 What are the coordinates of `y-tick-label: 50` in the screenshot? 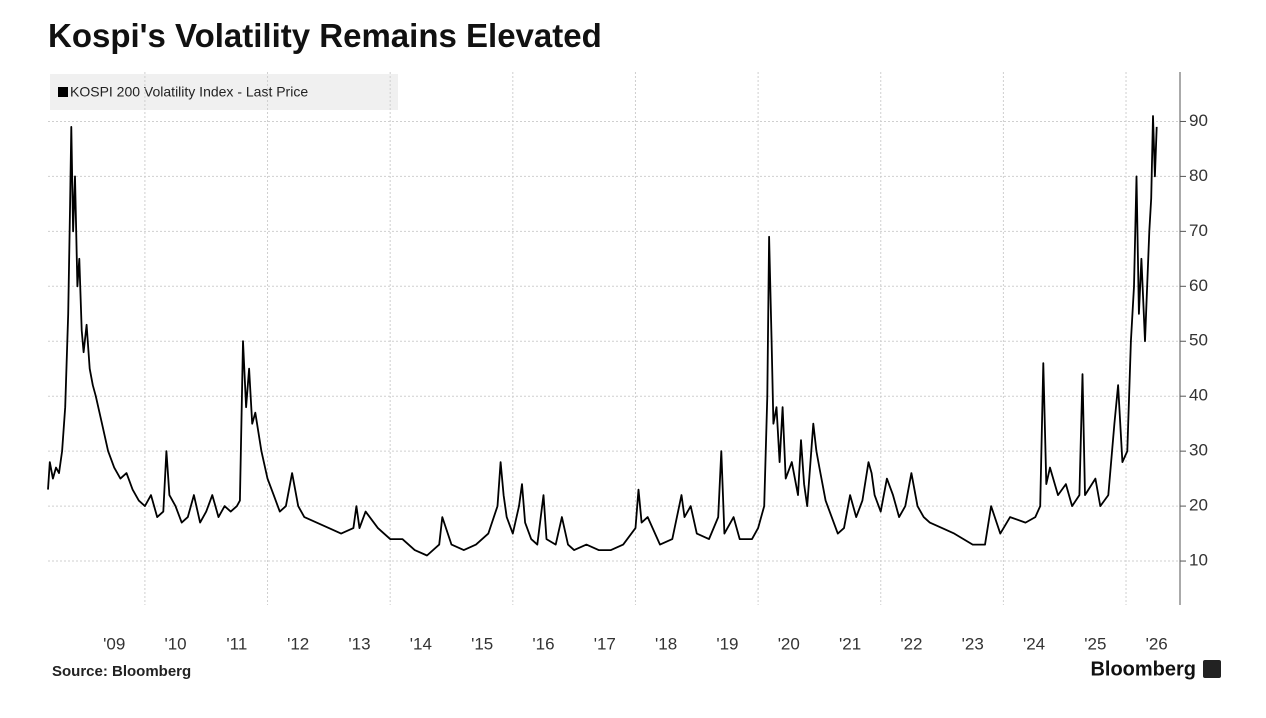 It's located at (1198, 340).